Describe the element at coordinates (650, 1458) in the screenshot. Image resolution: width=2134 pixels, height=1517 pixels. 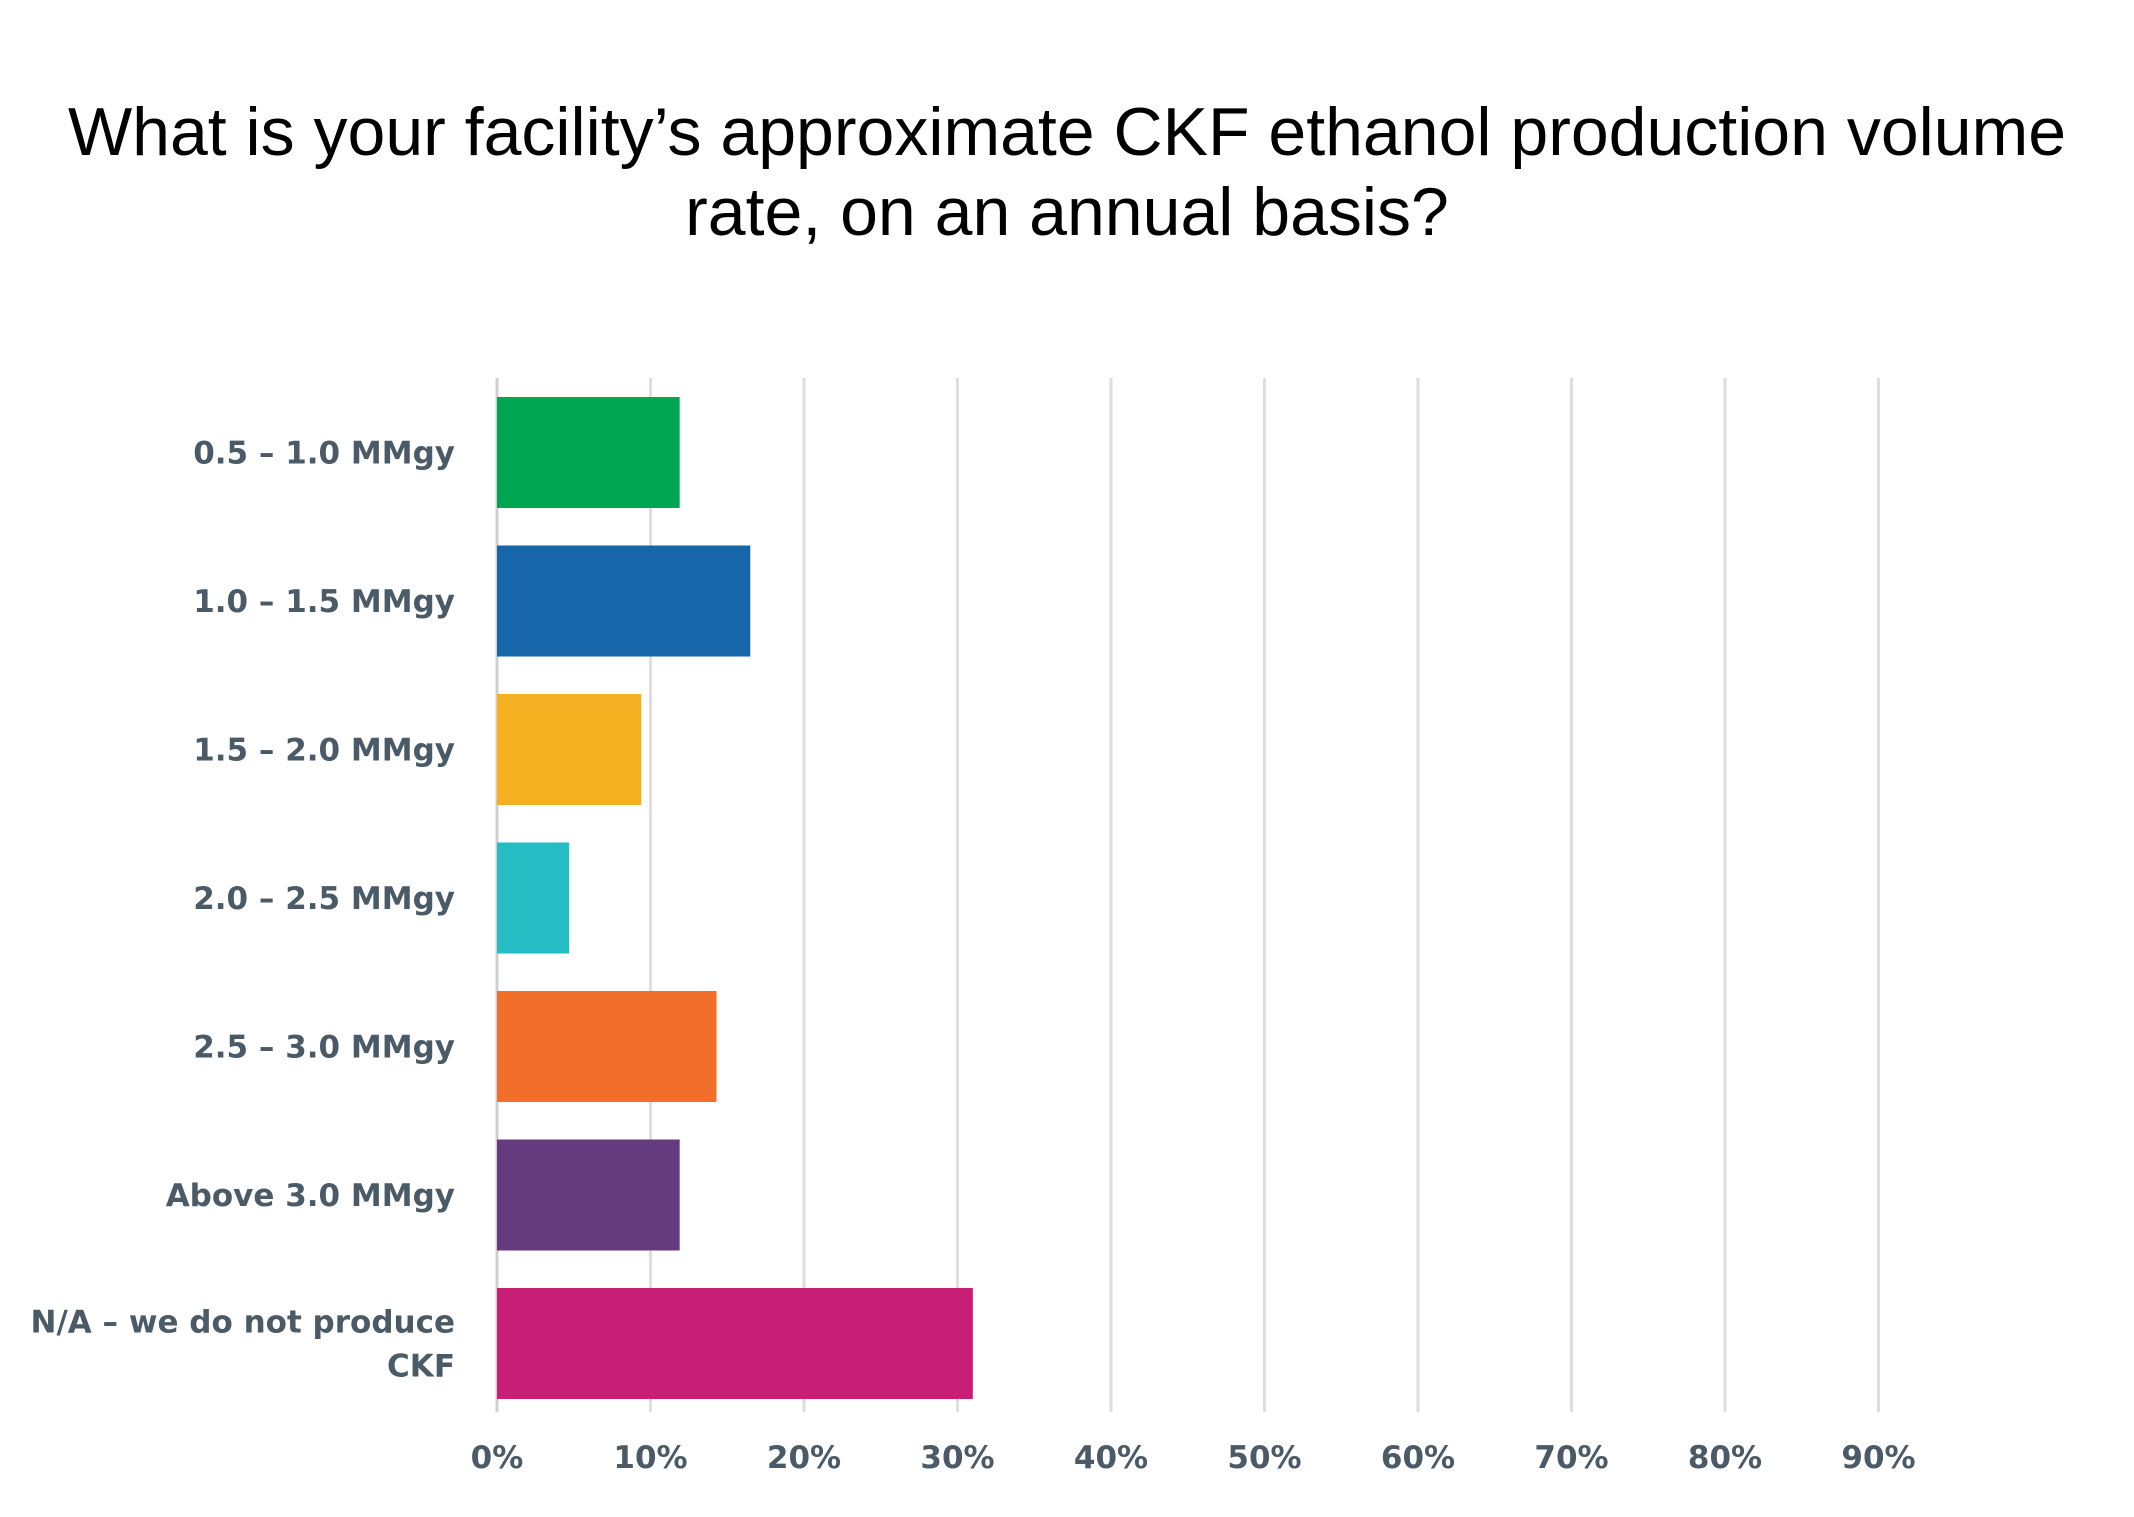
I see `x-tick-label-10: 10%` at that location.